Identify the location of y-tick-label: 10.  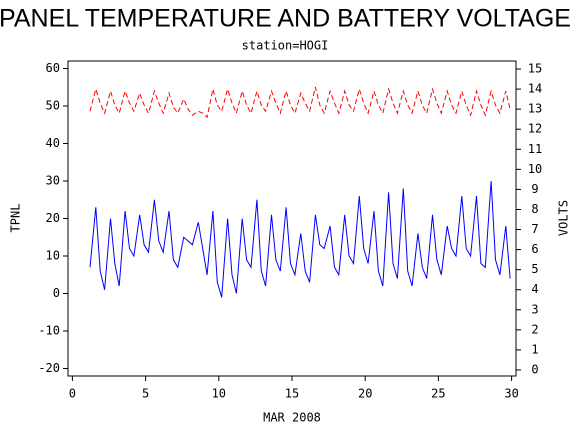
(53, 256).